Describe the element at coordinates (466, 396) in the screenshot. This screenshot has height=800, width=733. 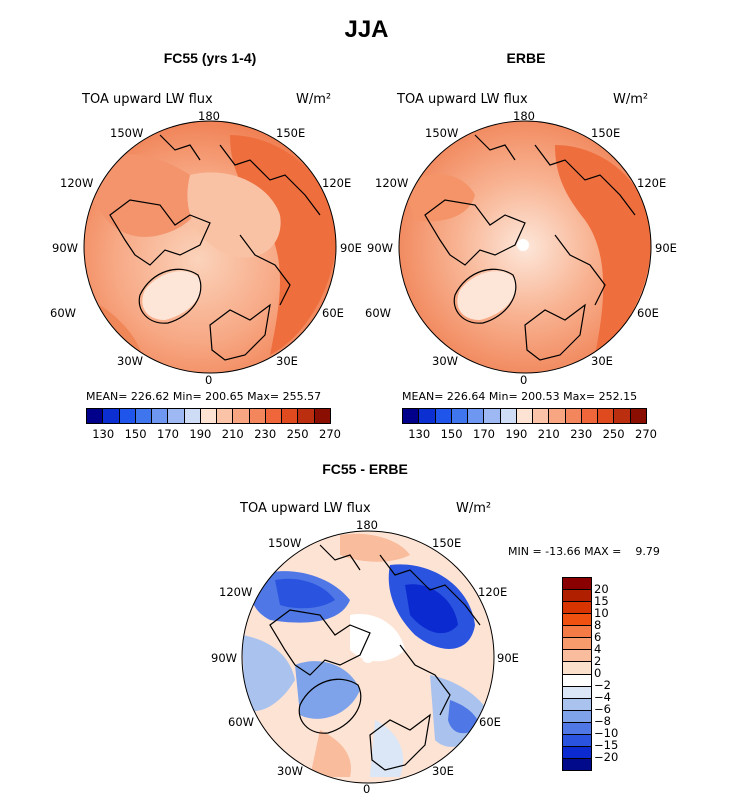
I see `p2-mean: 226.64` at that location.